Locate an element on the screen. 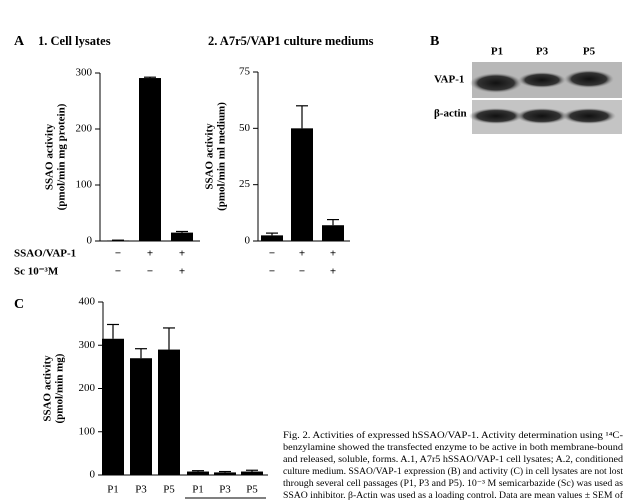  y-axis-label: (pmol/min mg protein) is located at coordinates (62, 156).